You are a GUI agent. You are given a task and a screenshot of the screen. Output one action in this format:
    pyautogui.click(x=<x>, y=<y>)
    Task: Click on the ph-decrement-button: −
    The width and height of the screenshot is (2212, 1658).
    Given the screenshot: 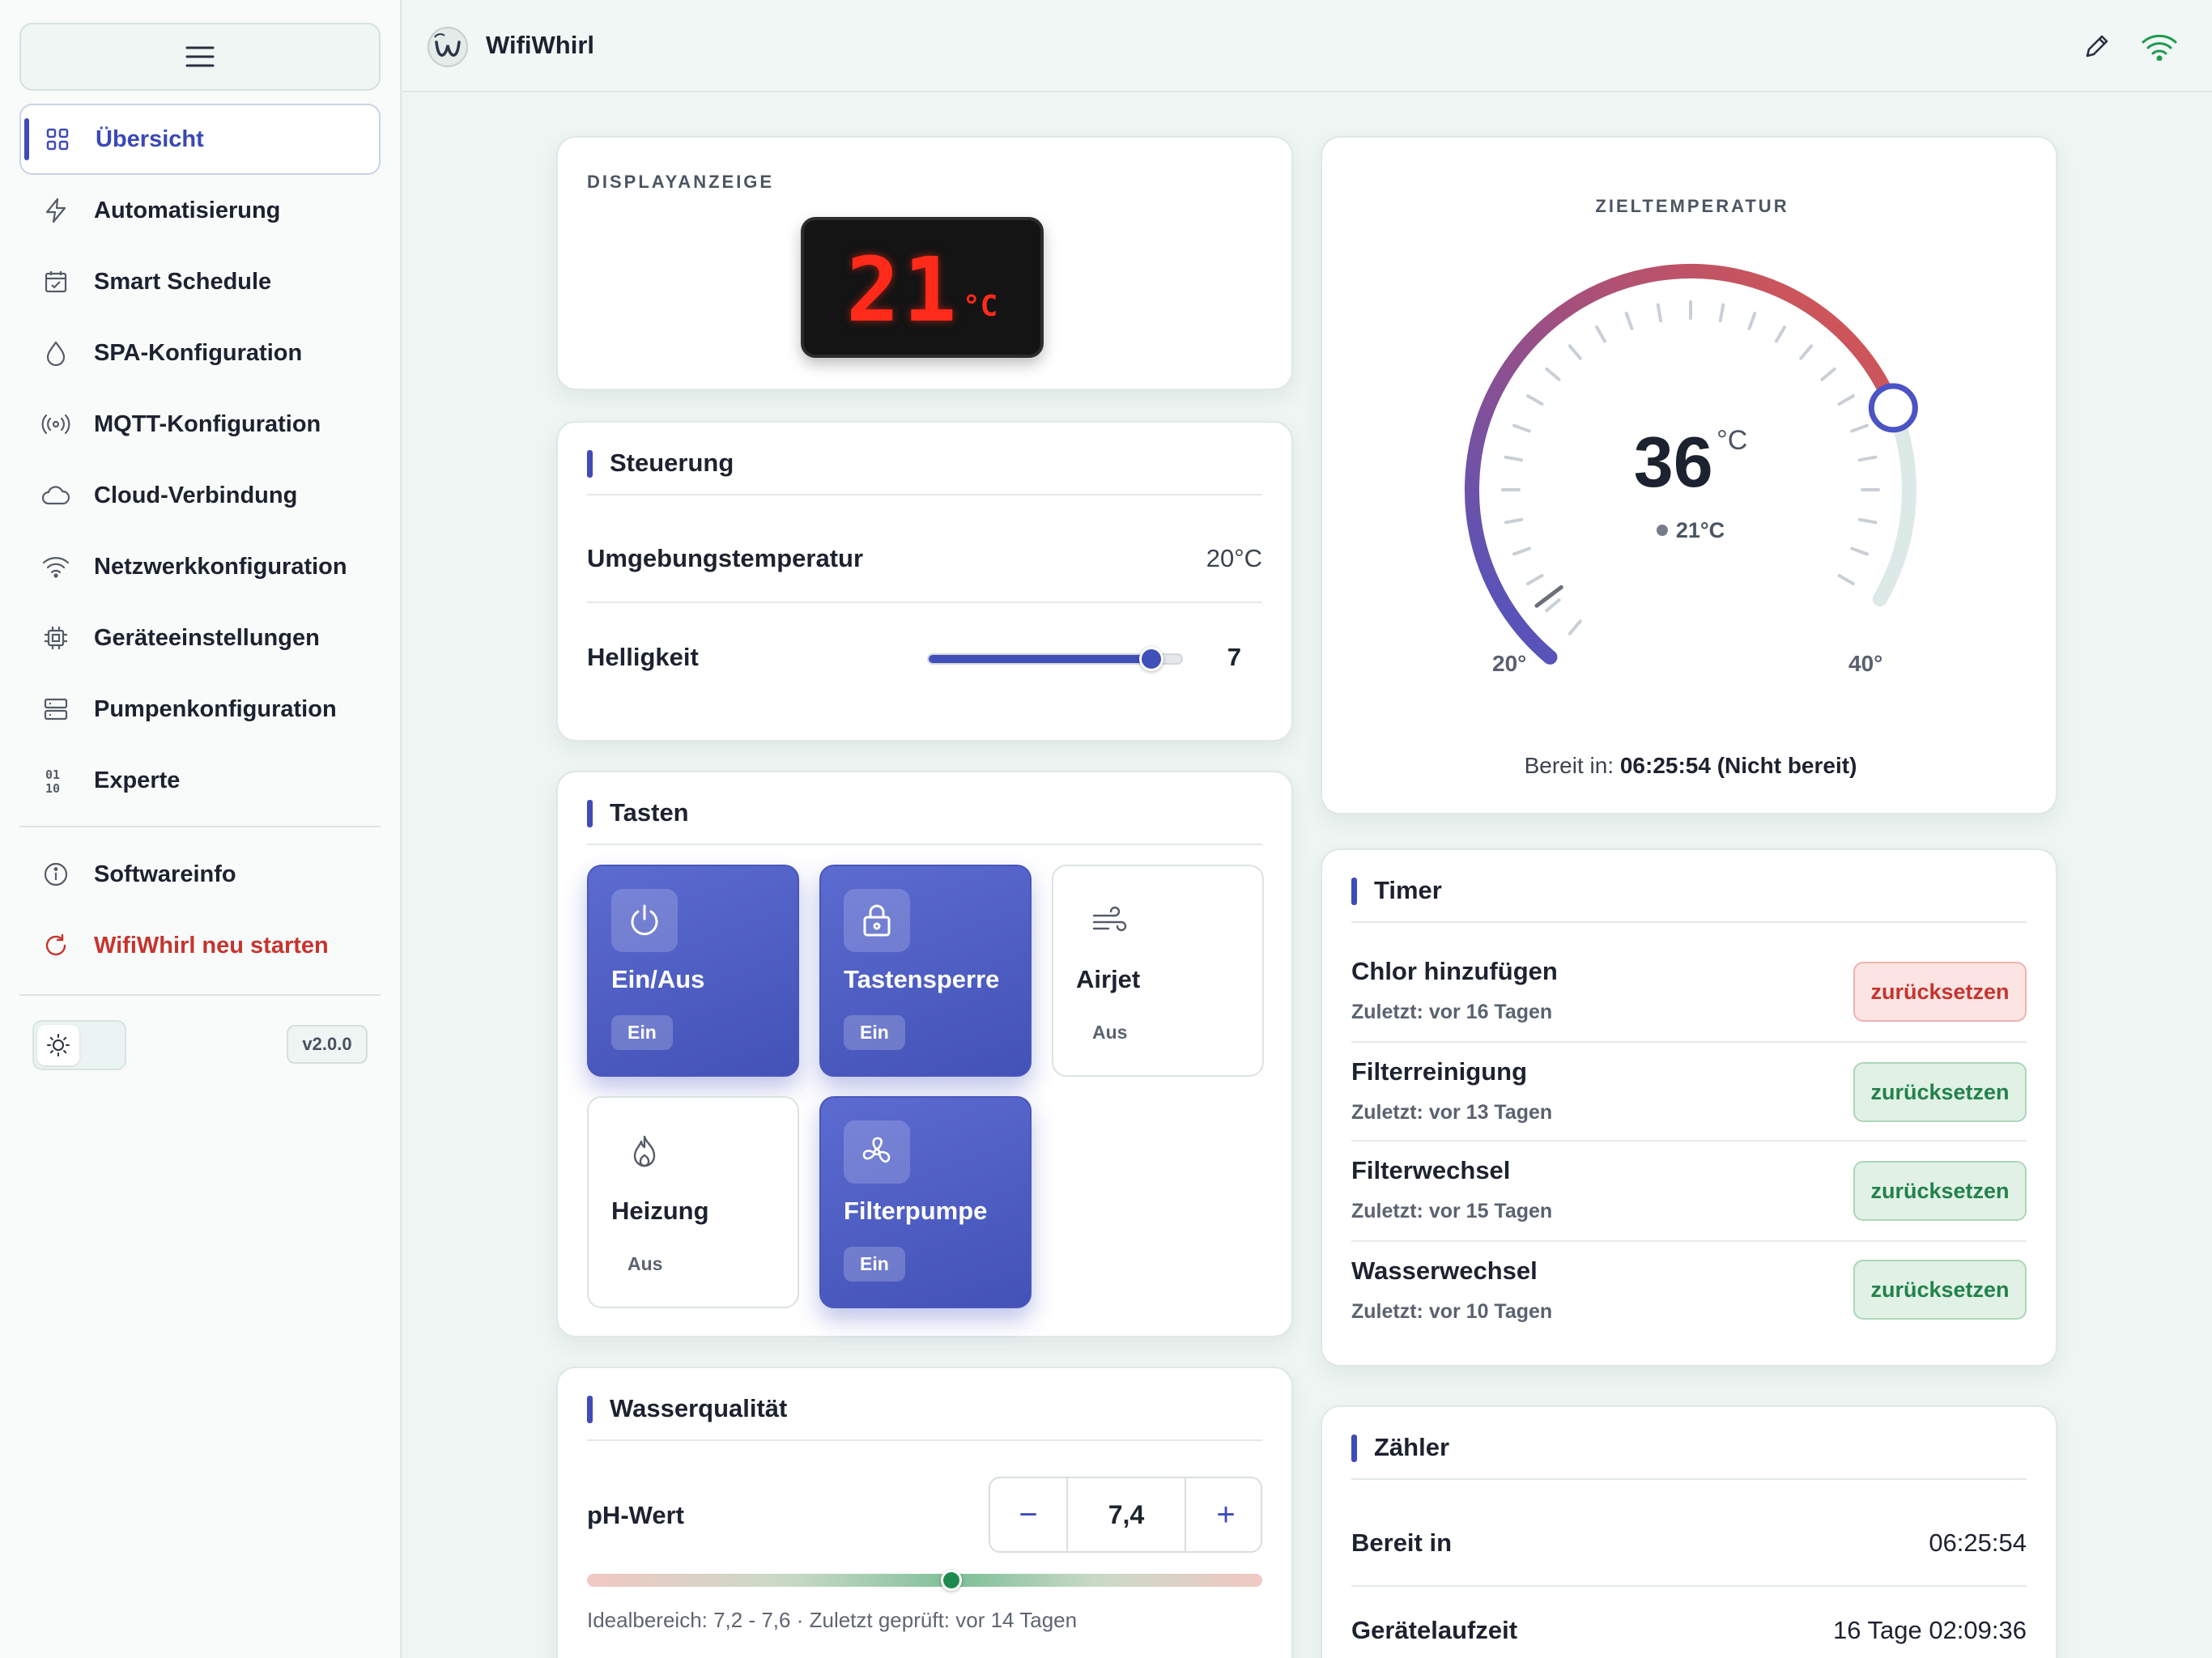 What is the action you would take?
    pyautogui.click(x=1028, y=1514)
    